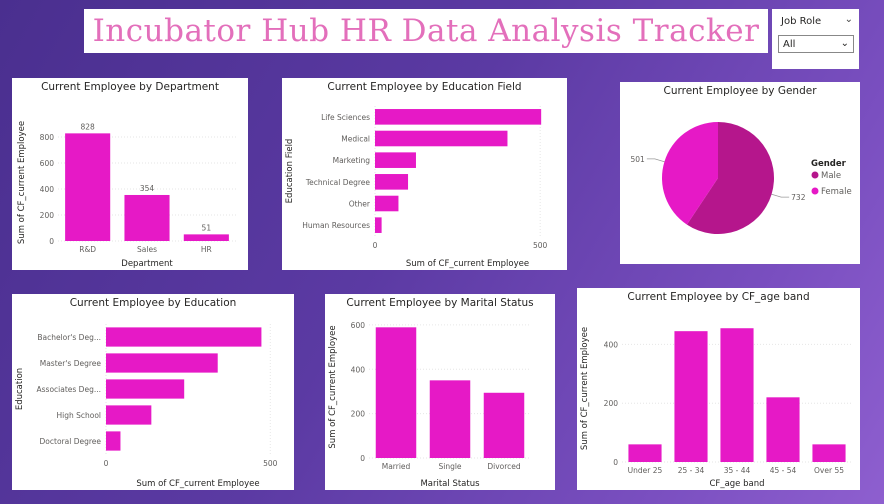 The image size is (884, 504). I want to click on bar-single, so click(450, 419).